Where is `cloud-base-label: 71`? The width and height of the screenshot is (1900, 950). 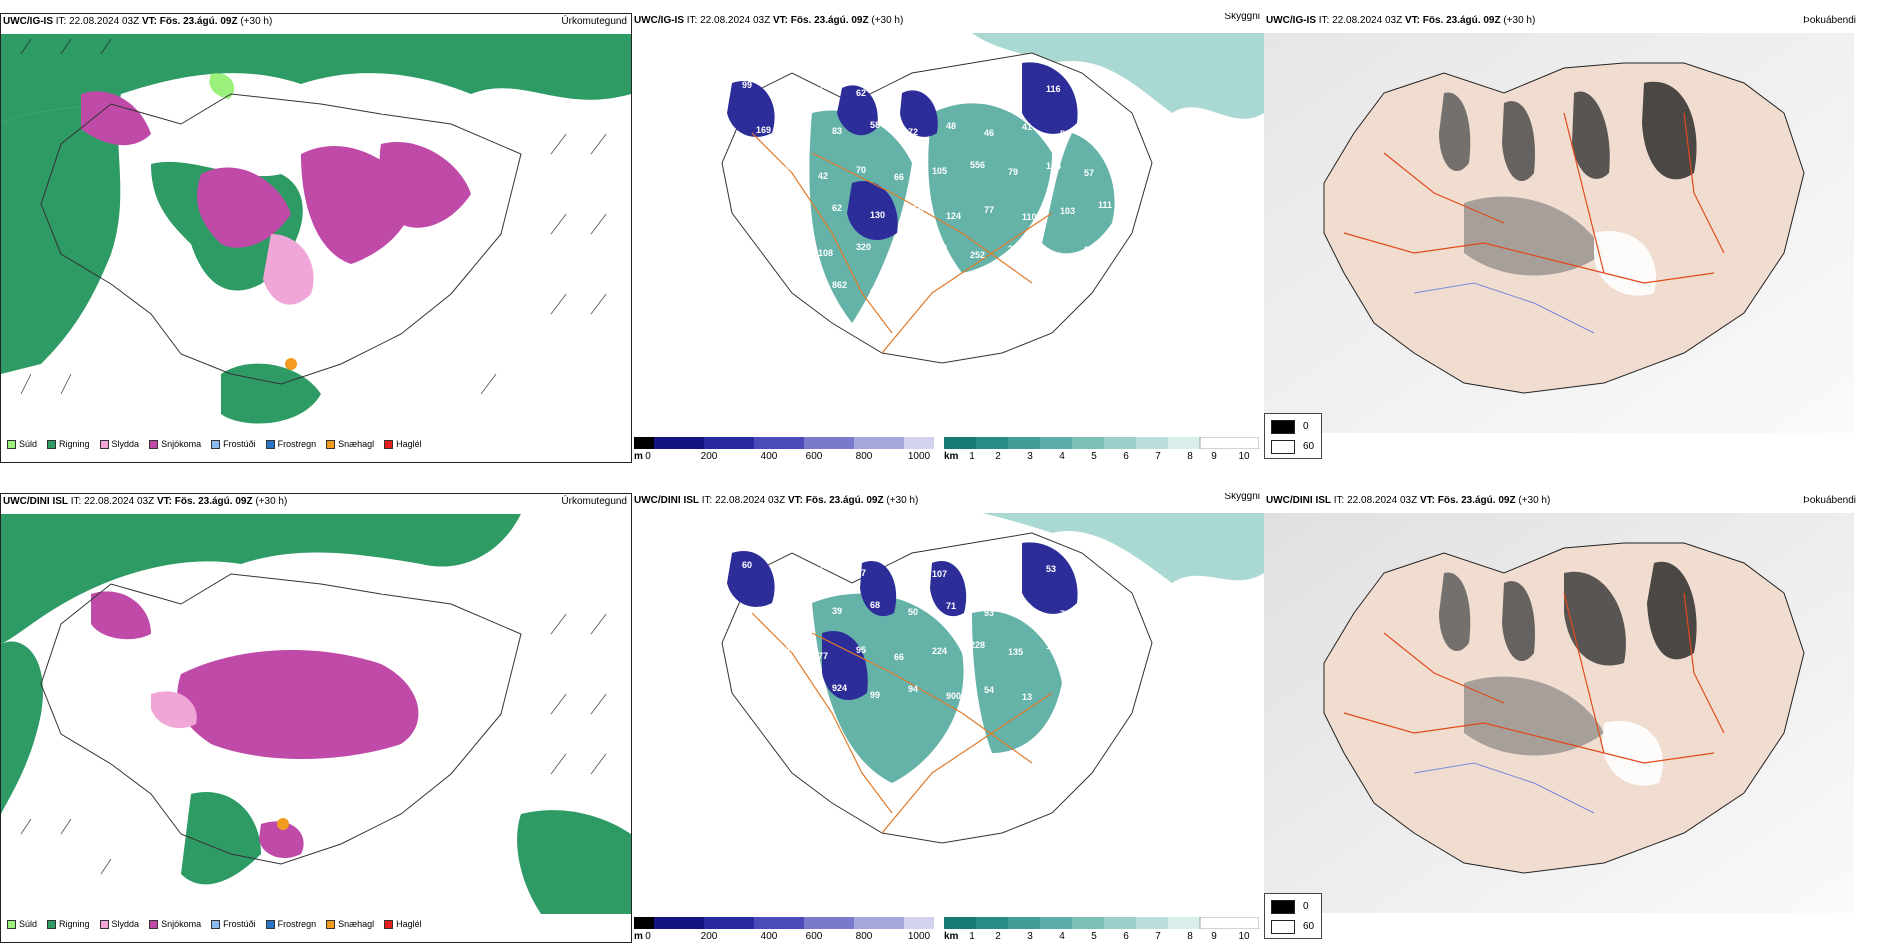 cloud-base-label: 71 is located at coordinates (951, 606).